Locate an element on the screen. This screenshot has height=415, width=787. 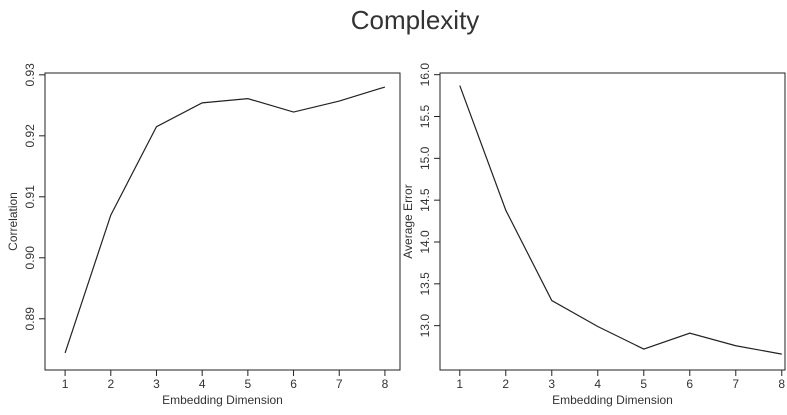
y-tick-label: 15.5 is located at coordinates (425, 117).